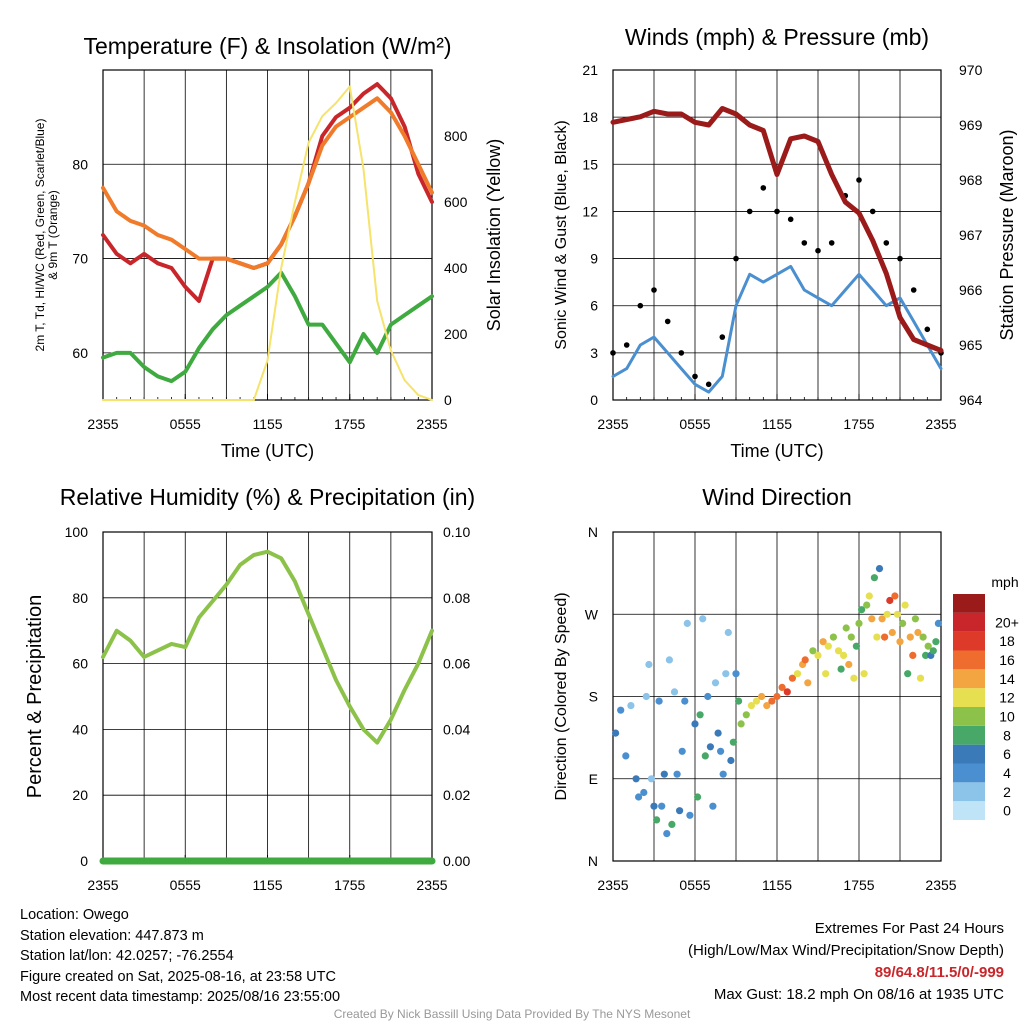  I want to click on temp-y2-tick-label: 0, so click(448, 400).